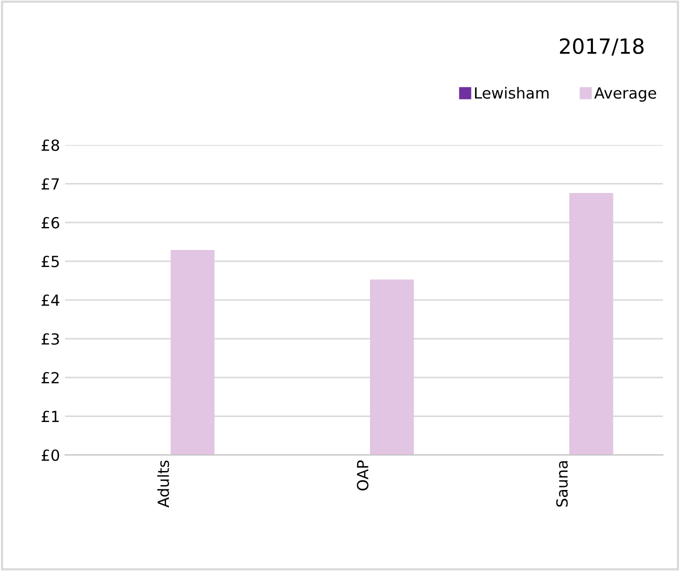 The width and height of the screenshot is (680, 571). What do you see at coordinates (602, 47) in the screenshot?
I see `chart-title: 2017/18` at bounding box center [602, 47].